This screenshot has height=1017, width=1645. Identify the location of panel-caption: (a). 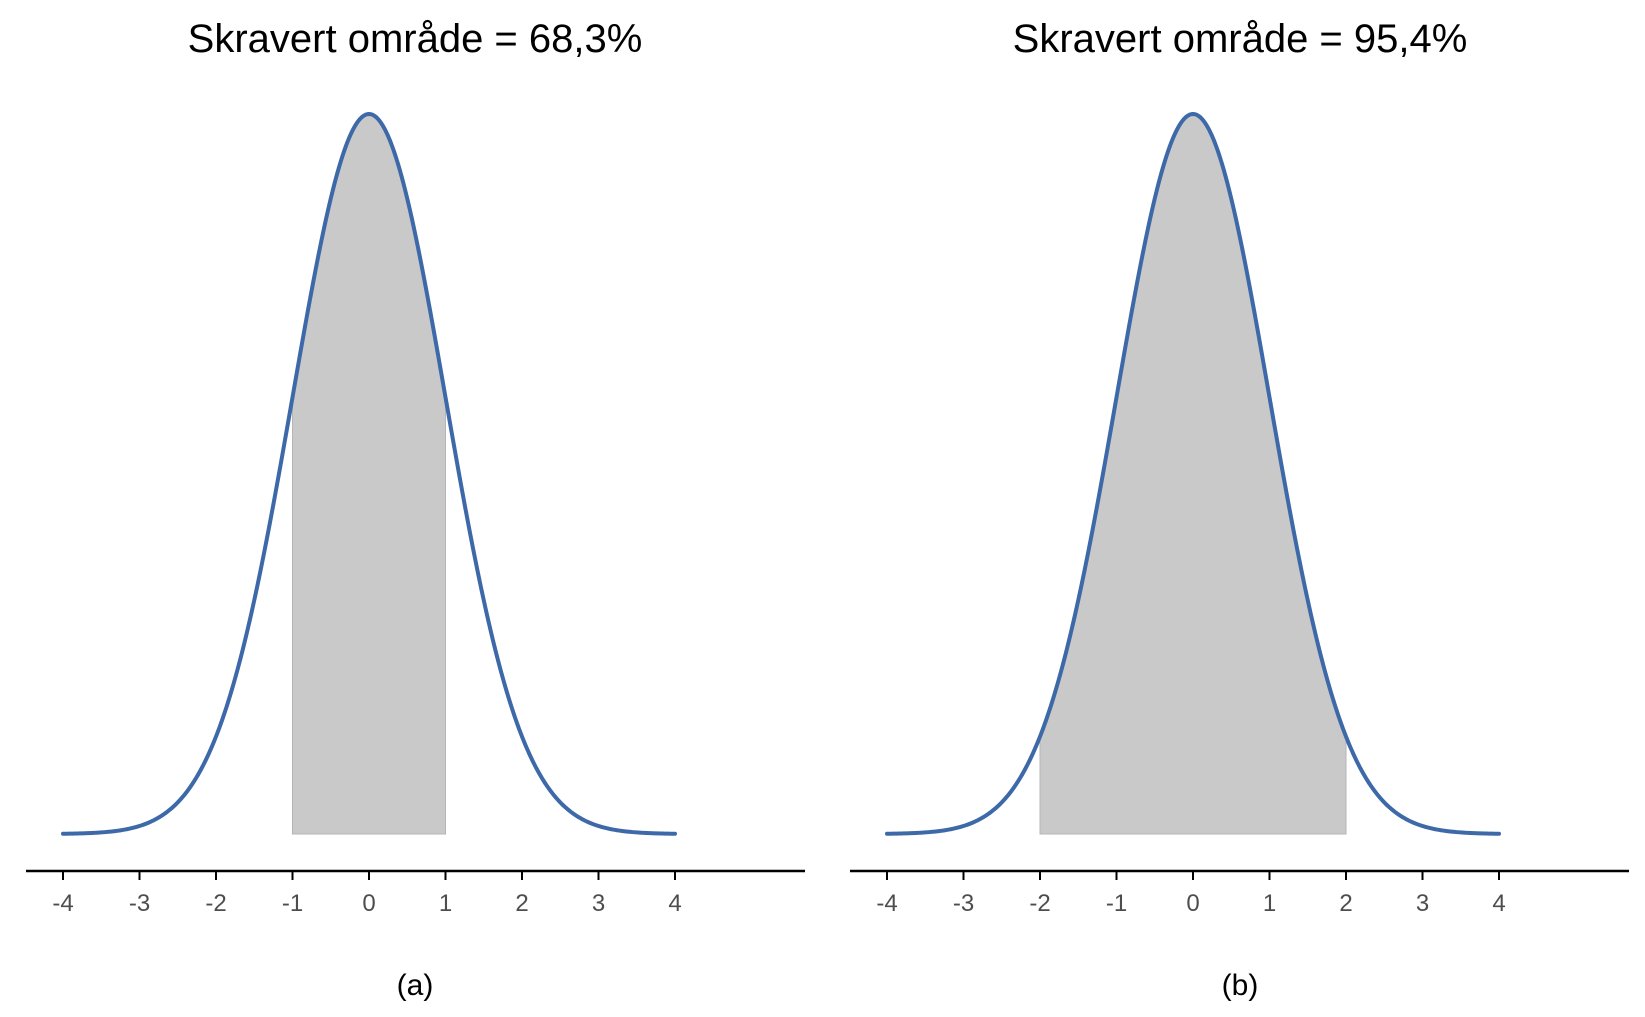
(415, 985).